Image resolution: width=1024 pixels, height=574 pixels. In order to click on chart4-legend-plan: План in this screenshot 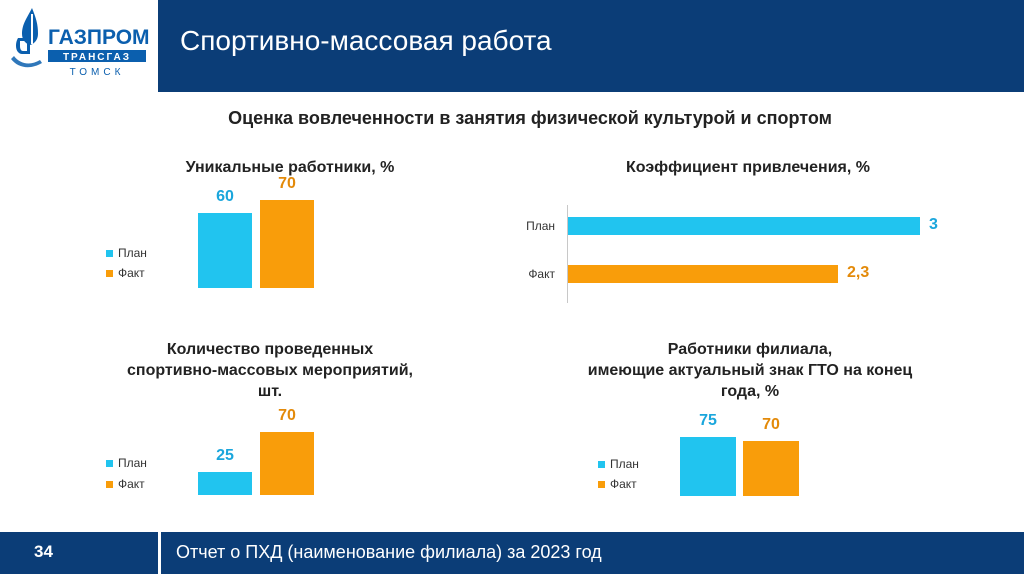, I will do `click(618, 464)`.